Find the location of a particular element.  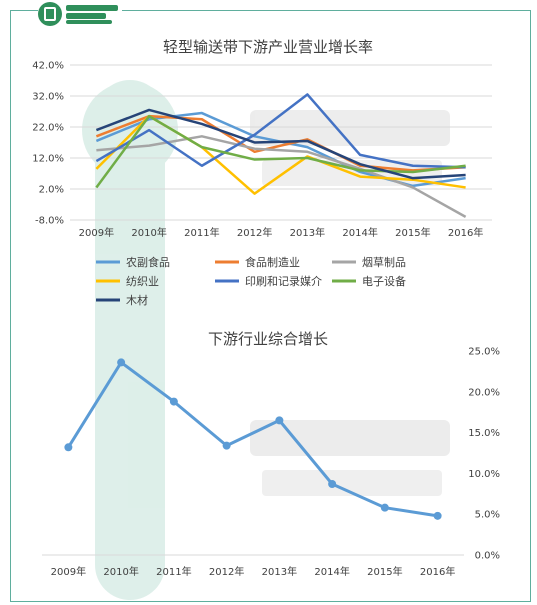

bottom-y-tick-label: 20.0% is located at coordinates (484, 392).